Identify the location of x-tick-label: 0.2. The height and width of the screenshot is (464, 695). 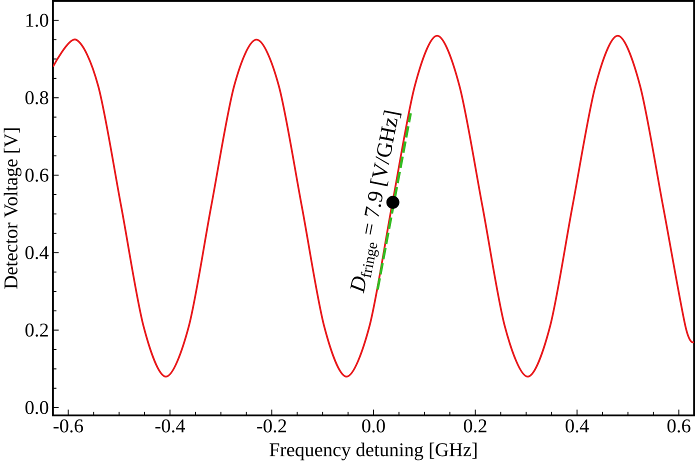
(475, 425).